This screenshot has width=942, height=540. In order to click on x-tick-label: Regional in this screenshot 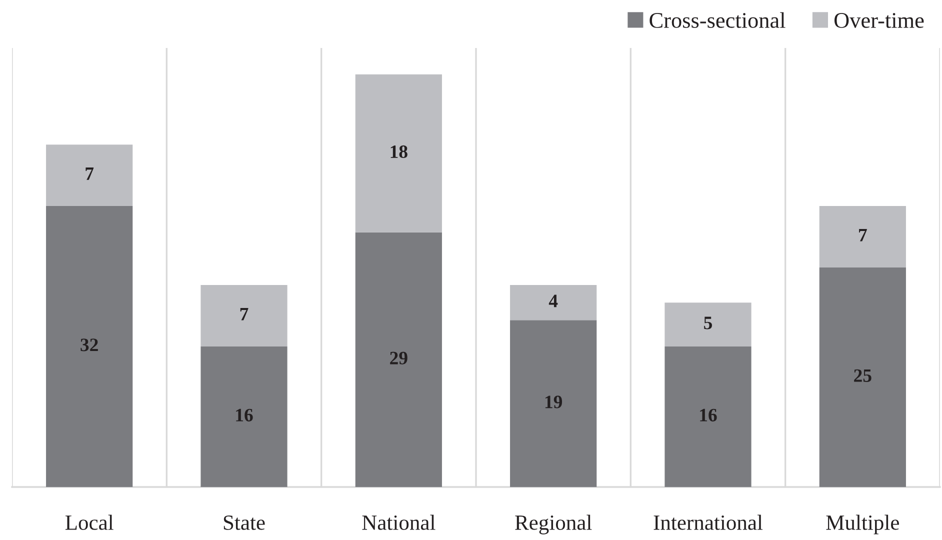, I will do `click(553, 524)`.